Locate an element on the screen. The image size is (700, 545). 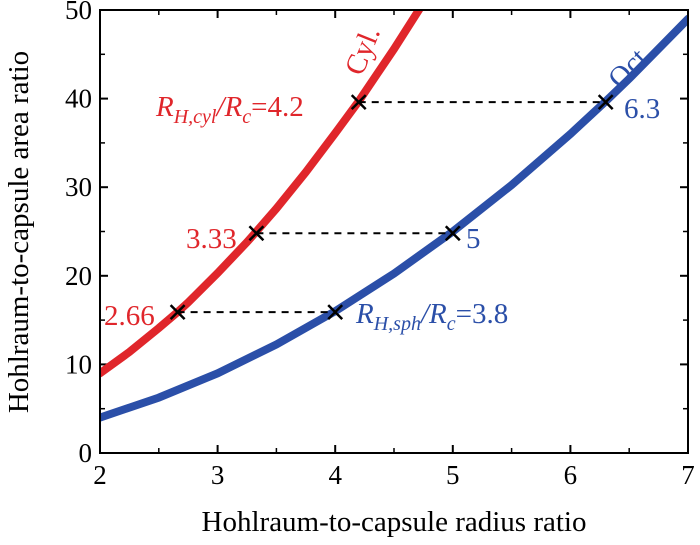
label-5: 5 is located at coordinates (473, 239).